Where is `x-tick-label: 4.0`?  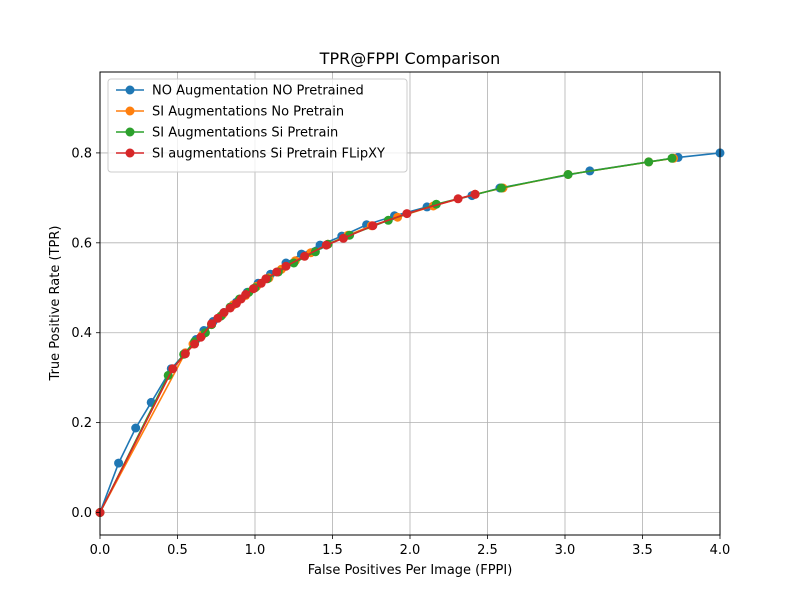 x-tick-label: 4.0 is located at coordinates (720, 550).